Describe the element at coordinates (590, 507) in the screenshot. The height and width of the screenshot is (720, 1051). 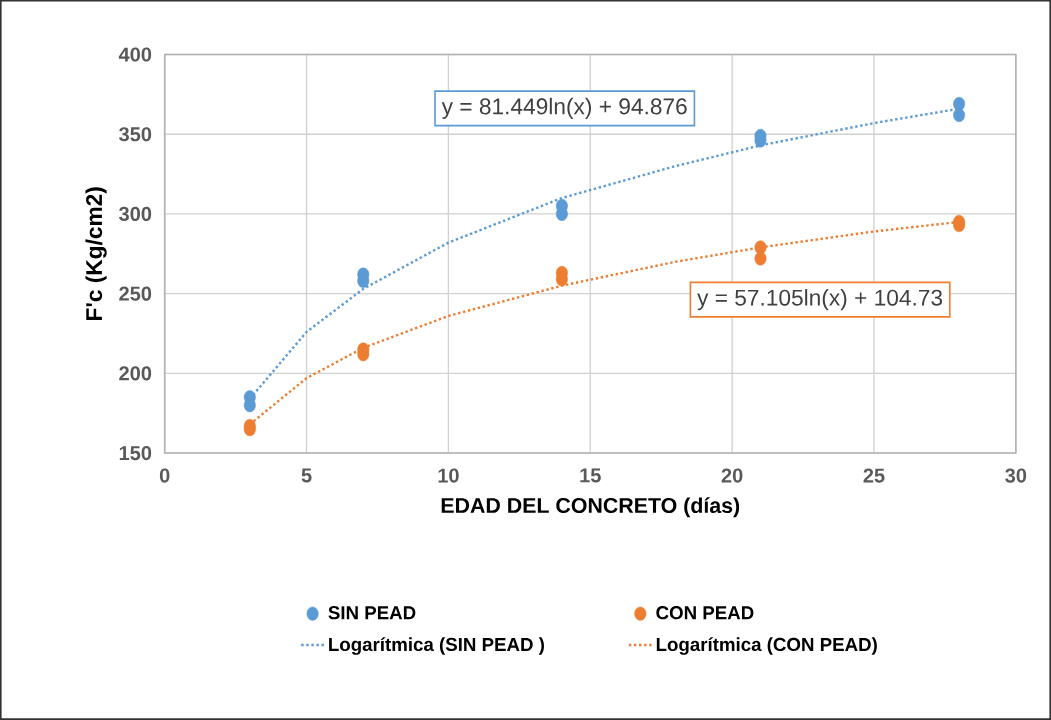
I see `x-axis-title: EDAD DEL CONCRETO (días)` at that location.